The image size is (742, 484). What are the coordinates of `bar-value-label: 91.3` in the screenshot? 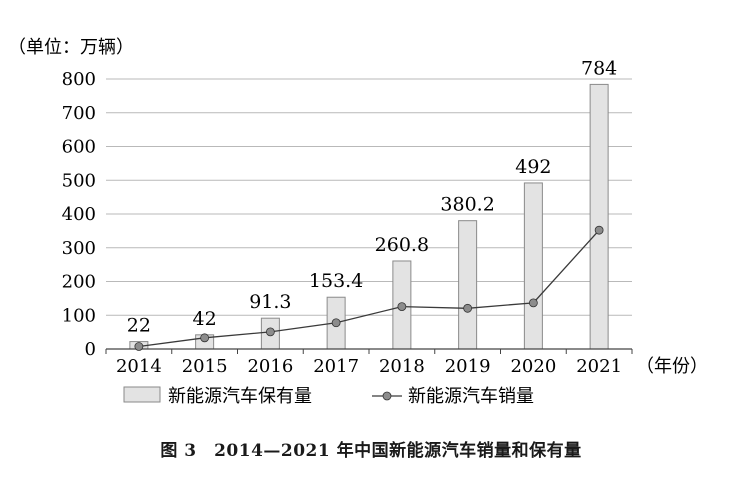 It's located at (270, 302).